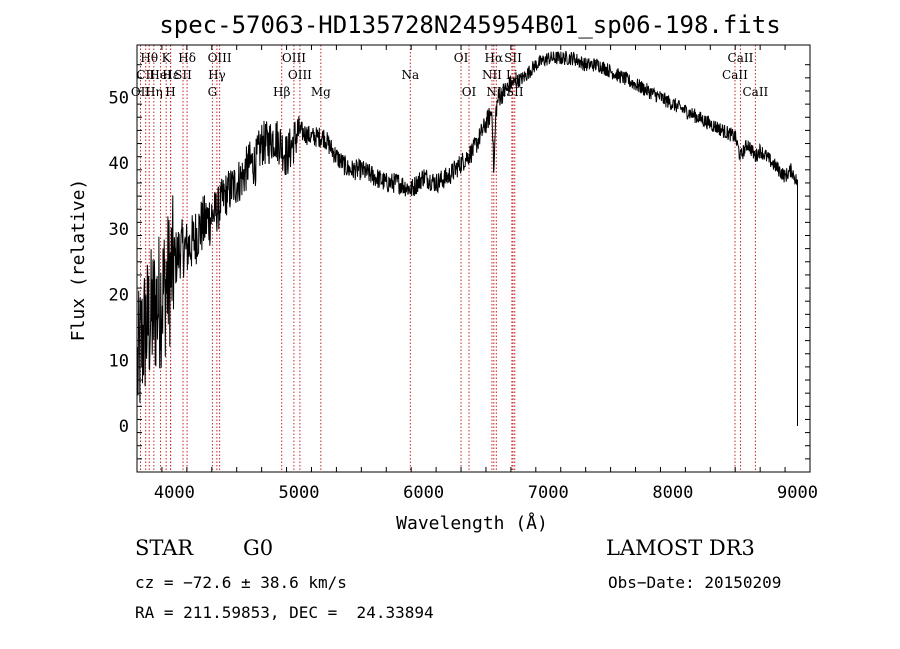 This screenshot has width=900, height=649. I want to click on coordinates-text: RA = 211.59853, DEC = 24.33894, so click(284, 612).